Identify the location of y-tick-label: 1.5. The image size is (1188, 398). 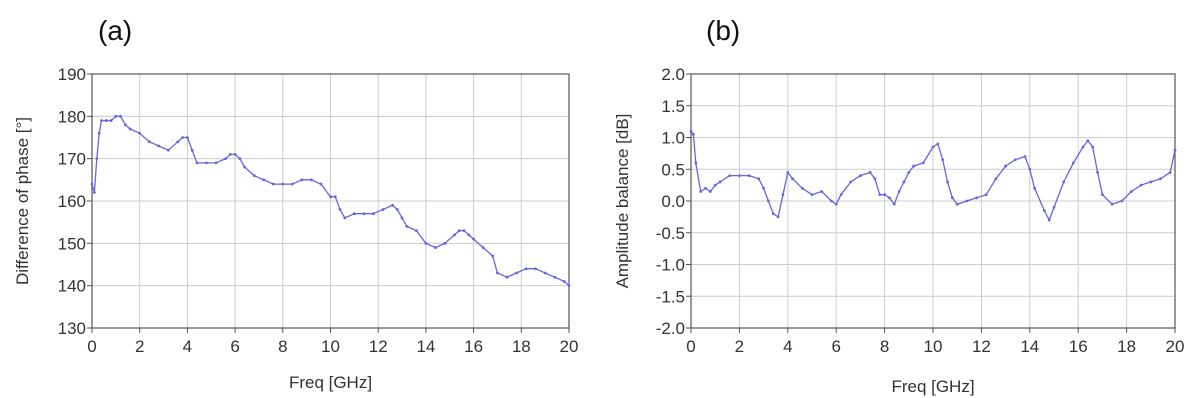
(673, 106).